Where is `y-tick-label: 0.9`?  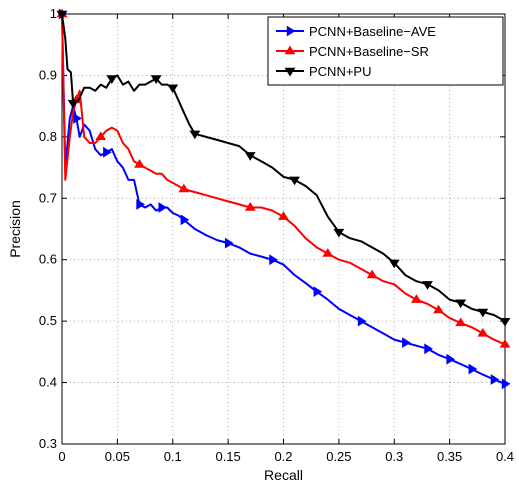
y-tick-label: 0.9 is located at coordinates (48, 74).